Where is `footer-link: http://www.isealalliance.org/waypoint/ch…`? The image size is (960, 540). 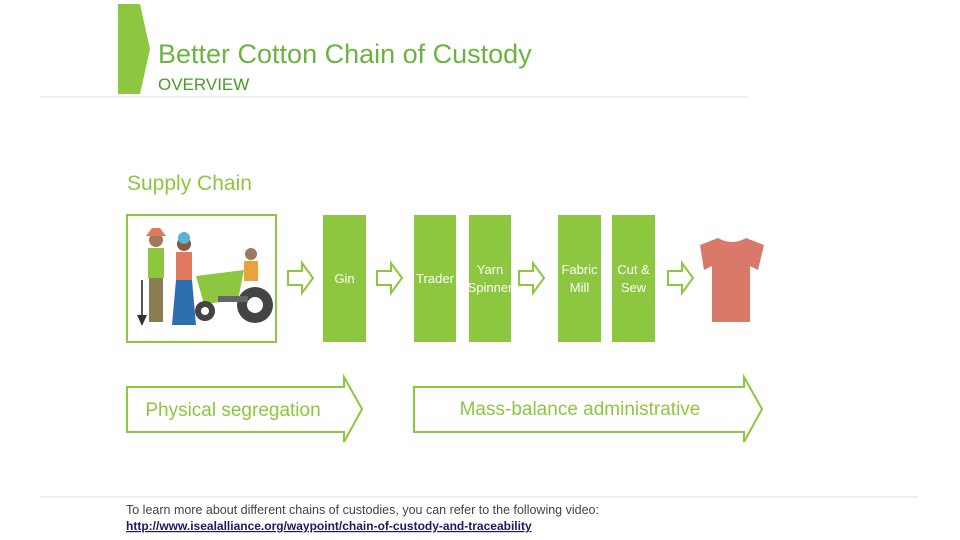 footer-link: http://www.isealalliance.org/waypoint/ch… is located at coordinates (329, 526).